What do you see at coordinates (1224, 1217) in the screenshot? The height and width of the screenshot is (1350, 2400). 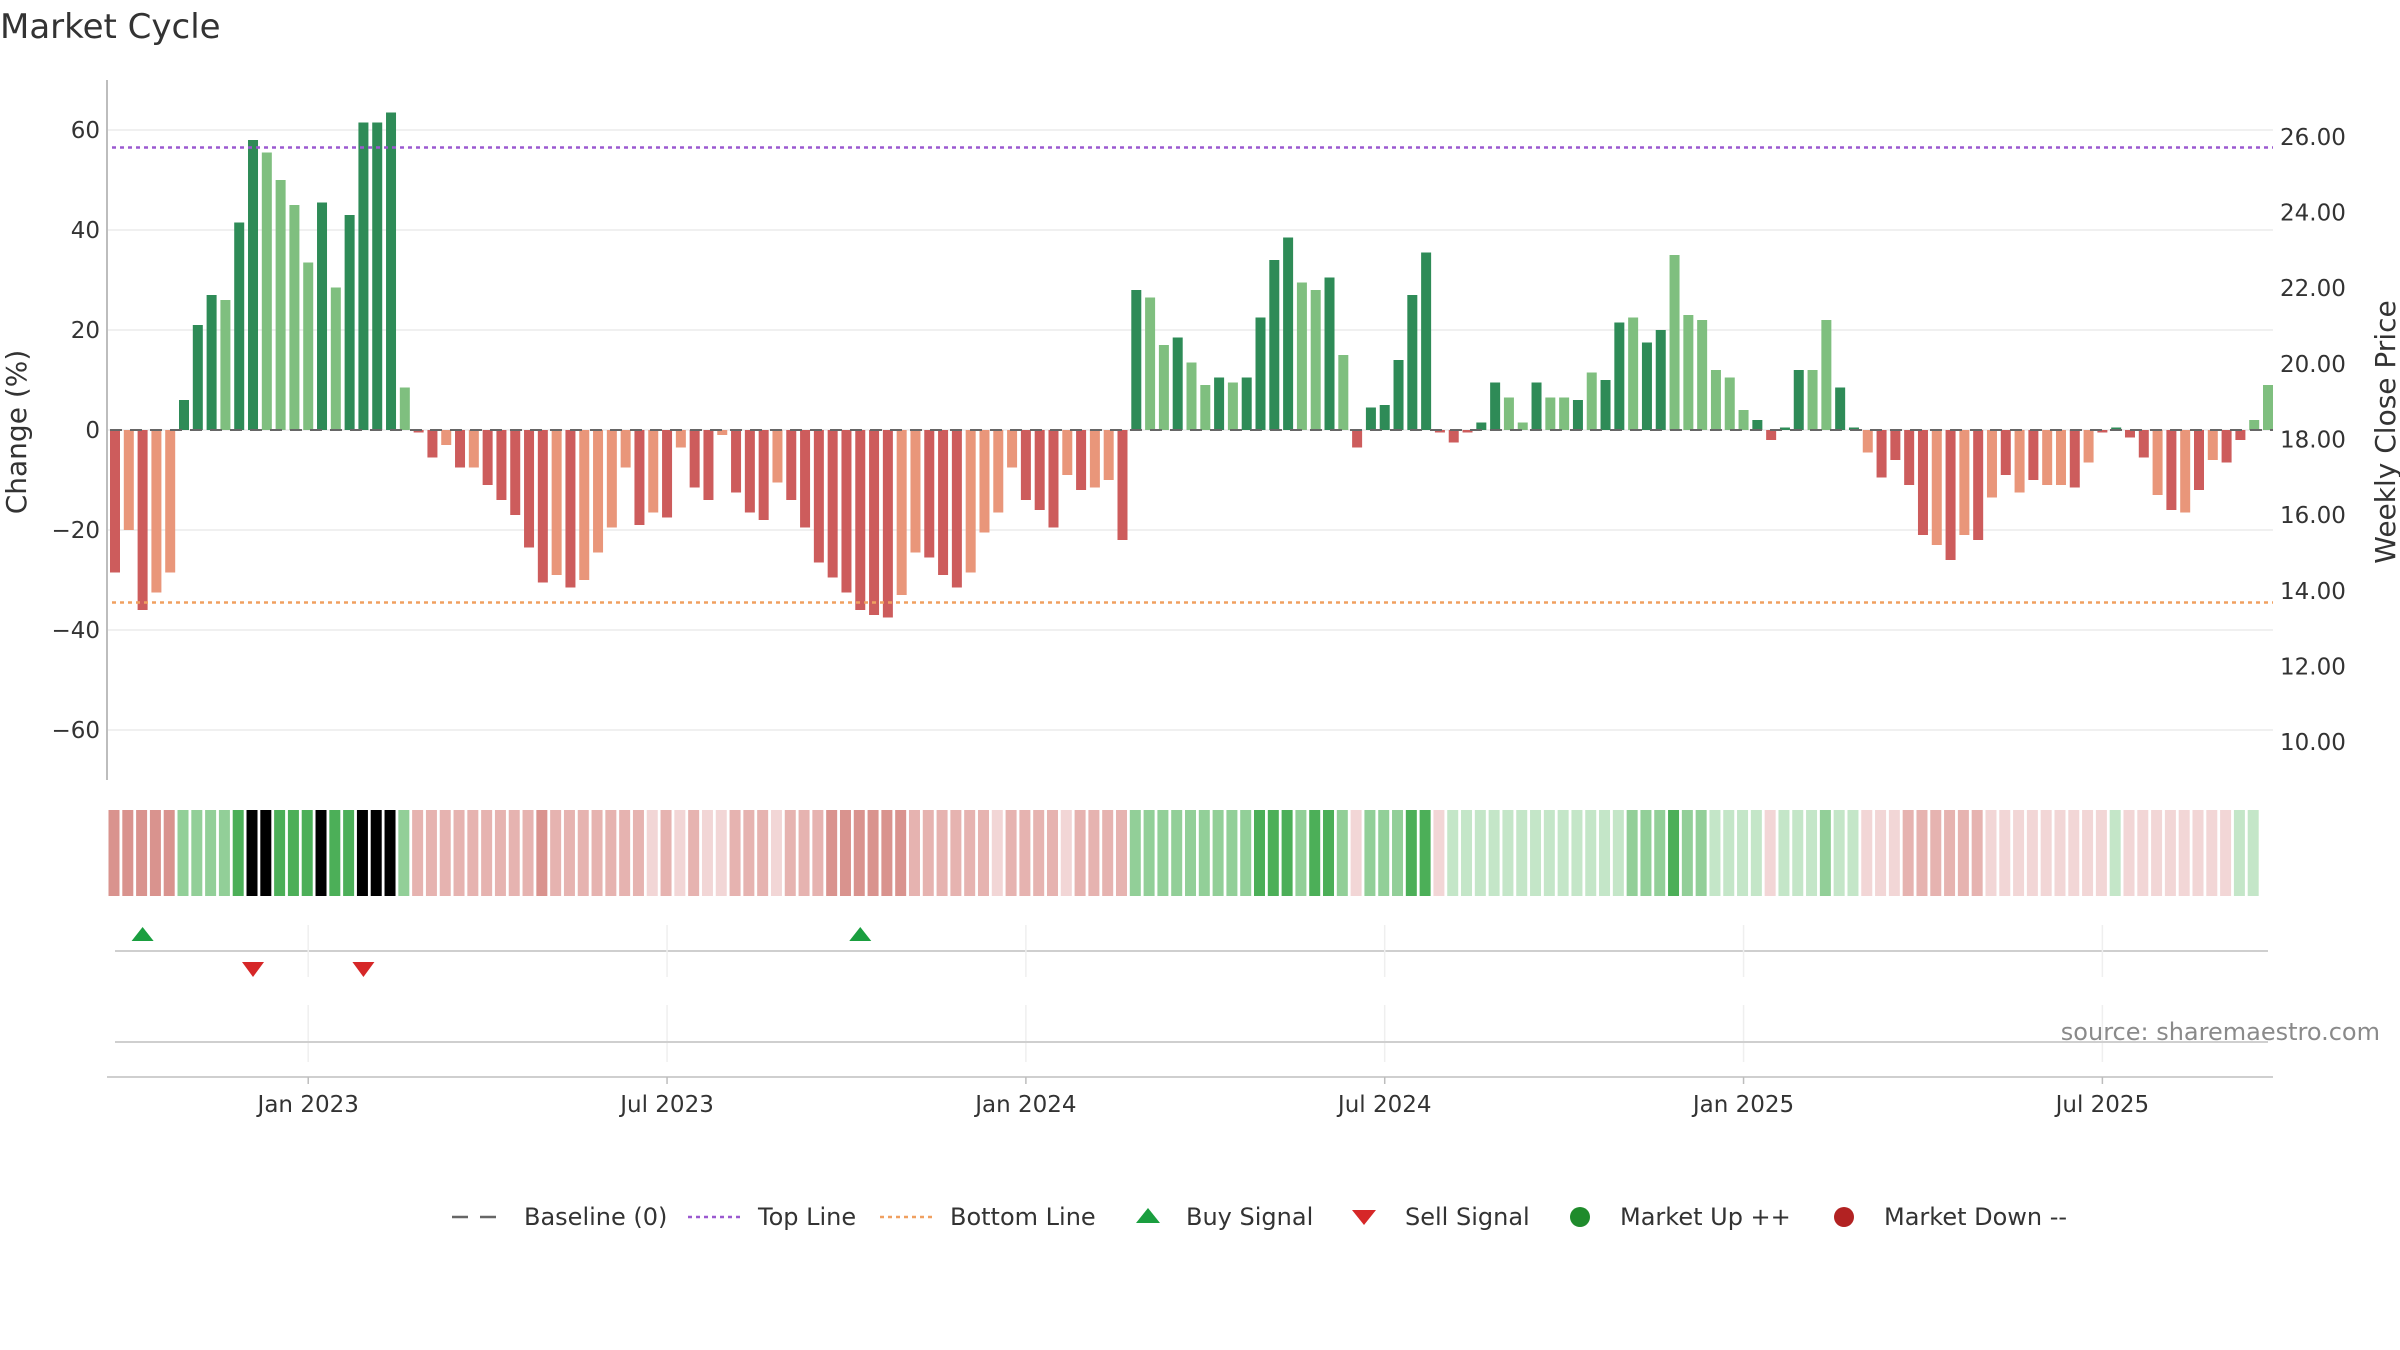 I see `legend-item: Buy Signal` at bounding box center [1224, 1217].